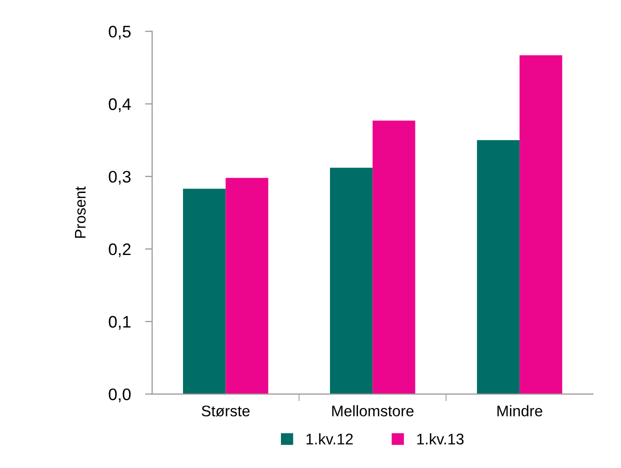  What do you see at coordinates (119, 250) in the screenshot?
I see `y-tick-label: 0,2` at bounding box center [119, 250].